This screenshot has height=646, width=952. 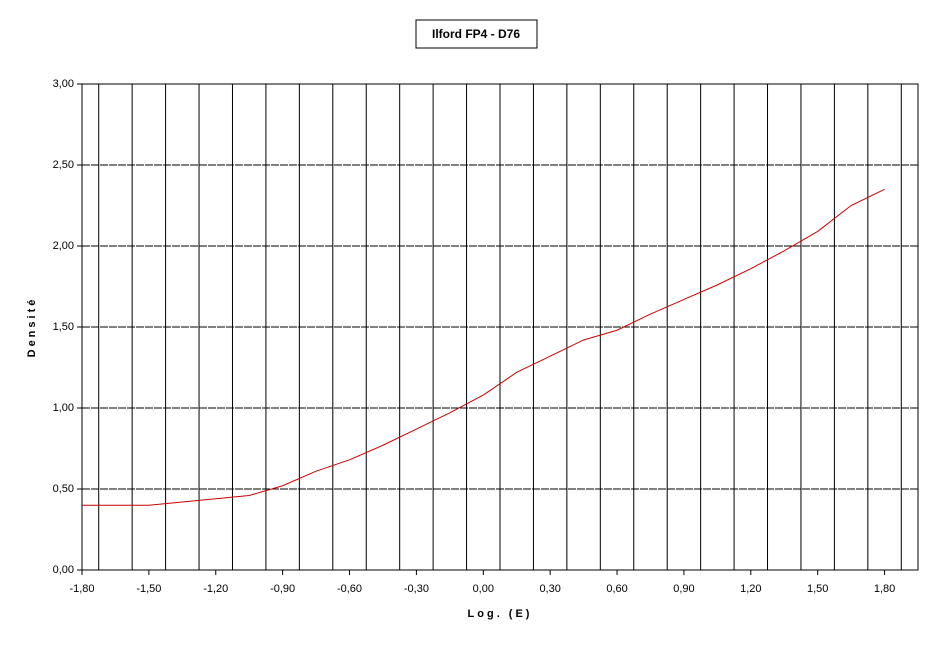 What do you see at coordinates (63, 246) in the screenshot?
I see `y-tick-label: 2,00` at bounding box center [63, 246].